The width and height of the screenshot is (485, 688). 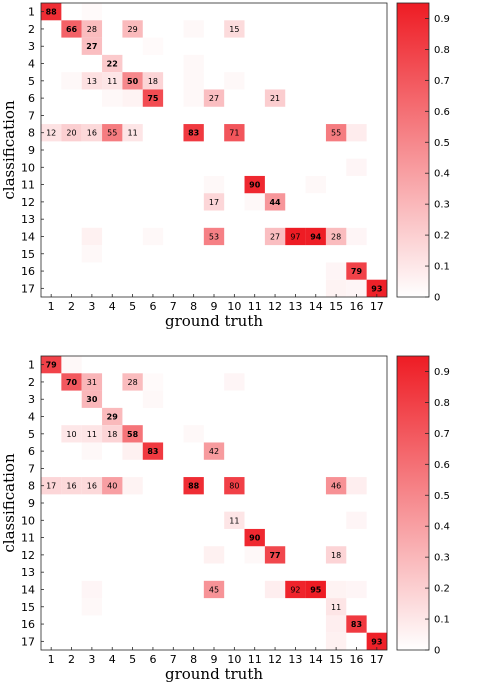 What do you see at coordinates (92, 486) in the screenshot?
I see `cell-value-label: 16` at bounding box center [92, 486].